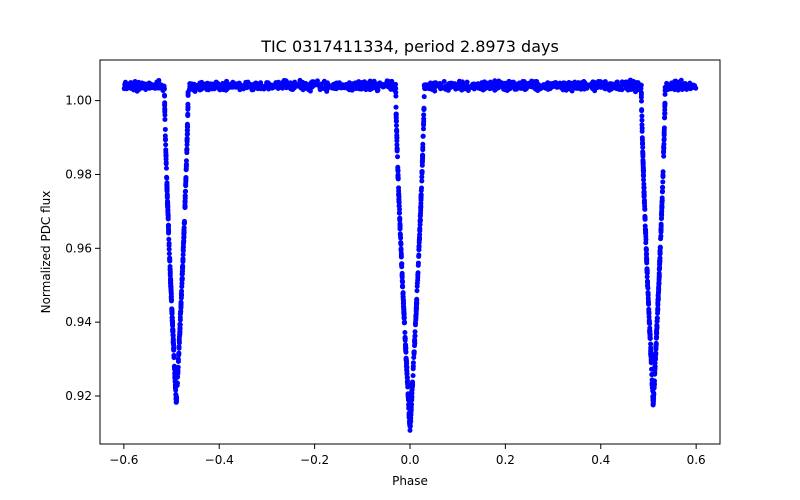 The image size is (800, 500). I want to click on x-tick-label: 0.4, so click(600, 460).